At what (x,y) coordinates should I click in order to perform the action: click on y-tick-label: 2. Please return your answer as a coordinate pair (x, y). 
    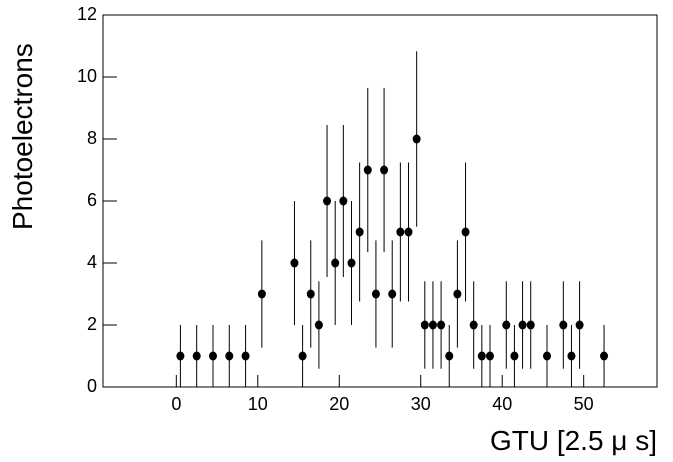
    Looking at the image, I should click on (92, 324).